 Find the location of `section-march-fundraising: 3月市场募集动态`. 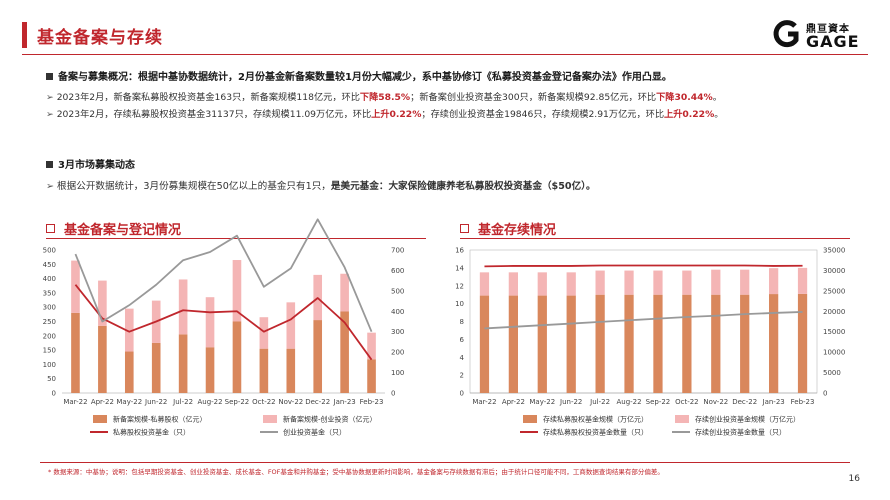

section-march-fundraising: 3月市场募集动态 is located at coordinates (90, 163).